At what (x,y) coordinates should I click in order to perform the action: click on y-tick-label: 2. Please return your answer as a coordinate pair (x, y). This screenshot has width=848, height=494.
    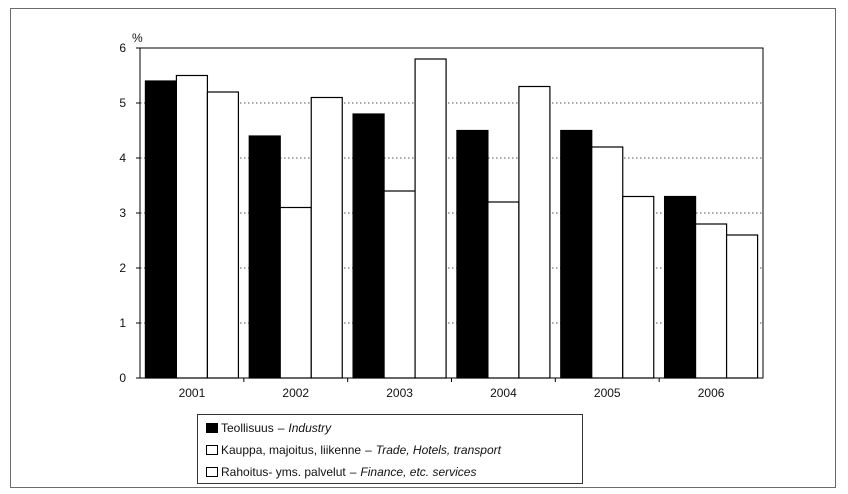
    Looking at the image, I should click on (122, 268).